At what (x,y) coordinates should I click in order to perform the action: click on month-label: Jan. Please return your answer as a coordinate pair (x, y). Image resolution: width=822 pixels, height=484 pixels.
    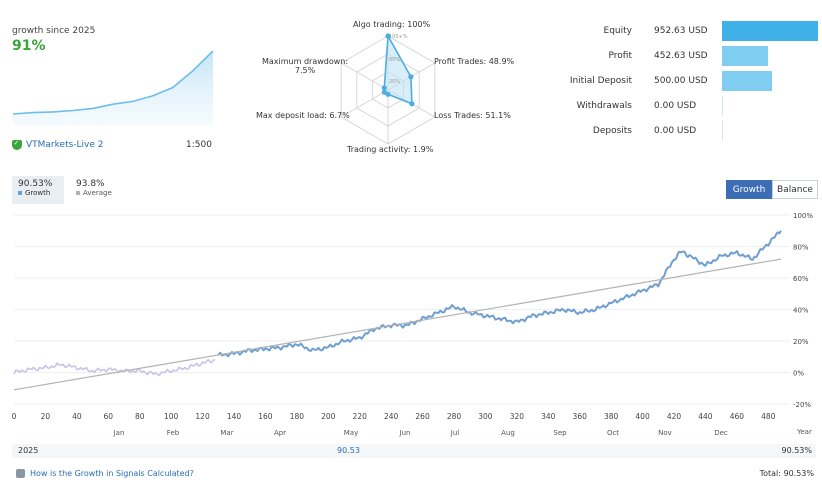
    Looking at the image, I should click on (119, 433).